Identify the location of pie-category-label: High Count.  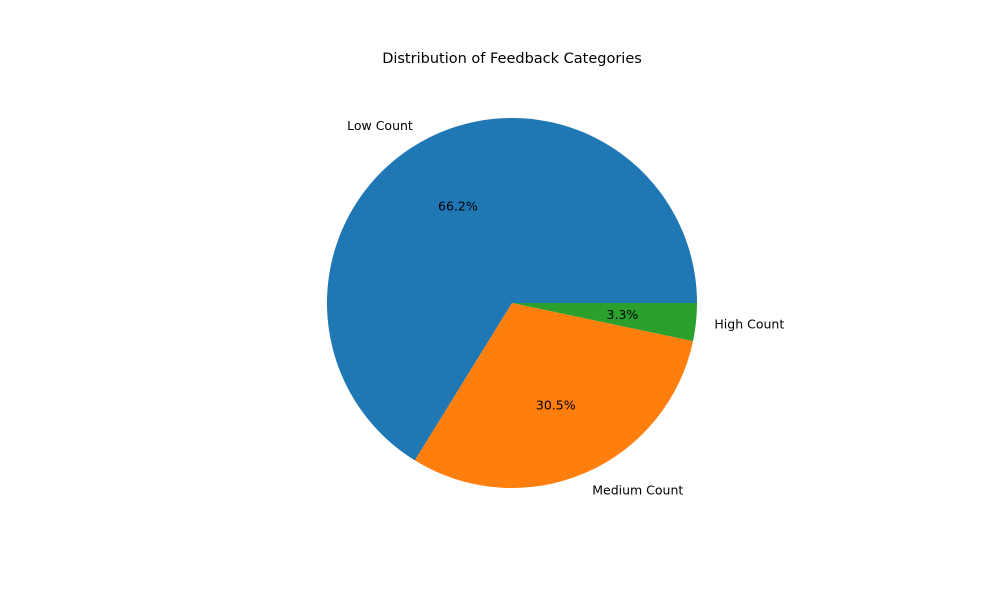
(749, 324).